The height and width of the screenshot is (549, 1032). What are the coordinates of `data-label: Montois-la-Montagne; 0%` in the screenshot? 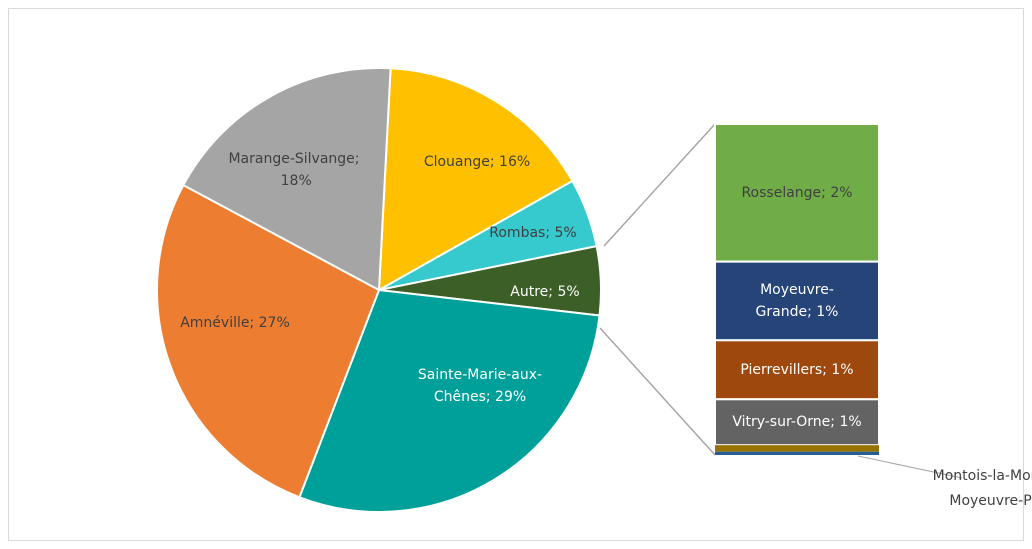 It's located at (982, 476).